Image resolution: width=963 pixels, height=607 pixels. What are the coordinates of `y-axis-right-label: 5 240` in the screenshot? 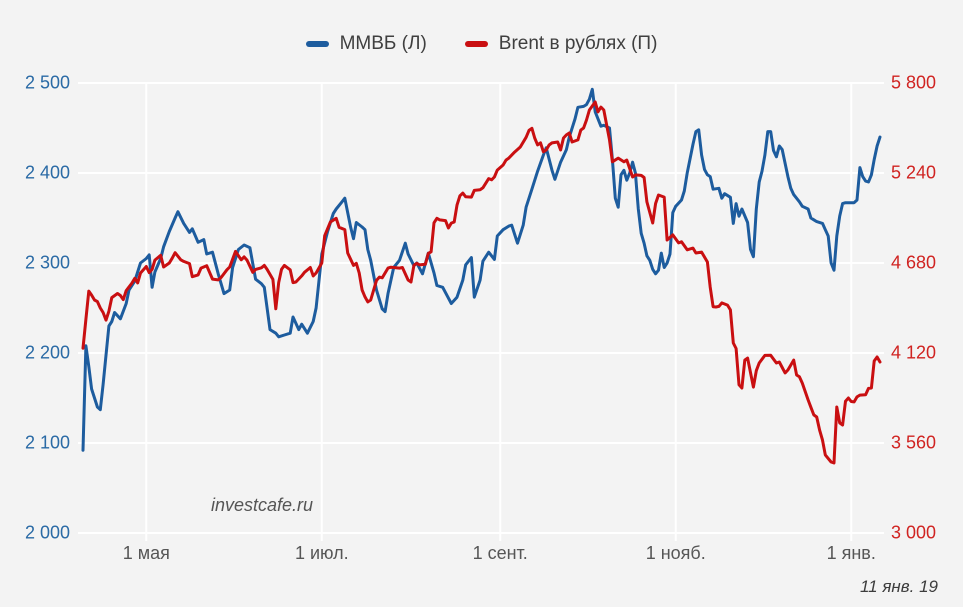 It's located at (914, 172).